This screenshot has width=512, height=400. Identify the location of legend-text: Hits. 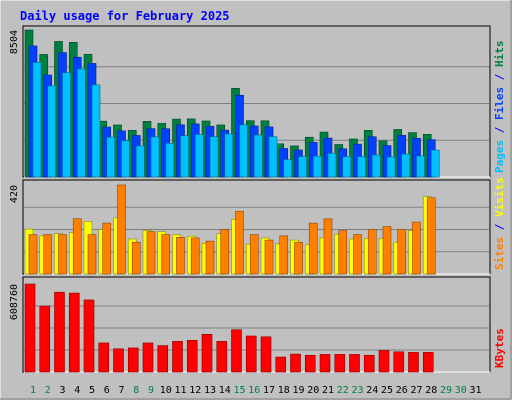
(499, 54).